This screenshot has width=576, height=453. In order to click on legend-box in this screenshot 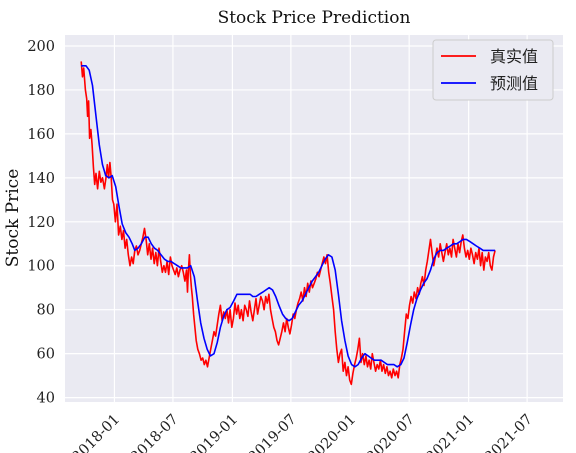, I will do `click(493, 70)`.